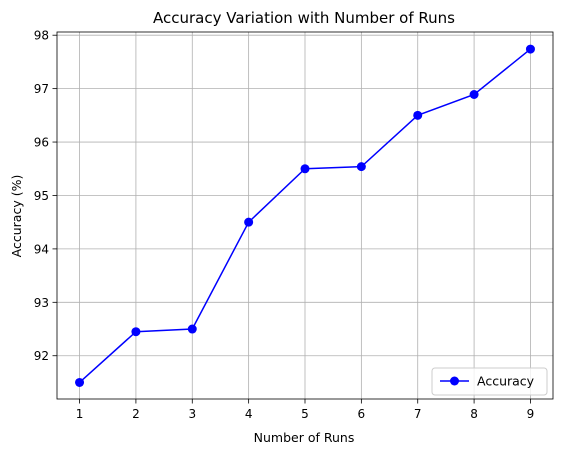 This screenshot has height=455, width=563. What do you see at coordinates (304, 18) in the screenshot?
I see `chart-title: Accuracy Variation with Number of Runs` at bounding box center [304, 18].